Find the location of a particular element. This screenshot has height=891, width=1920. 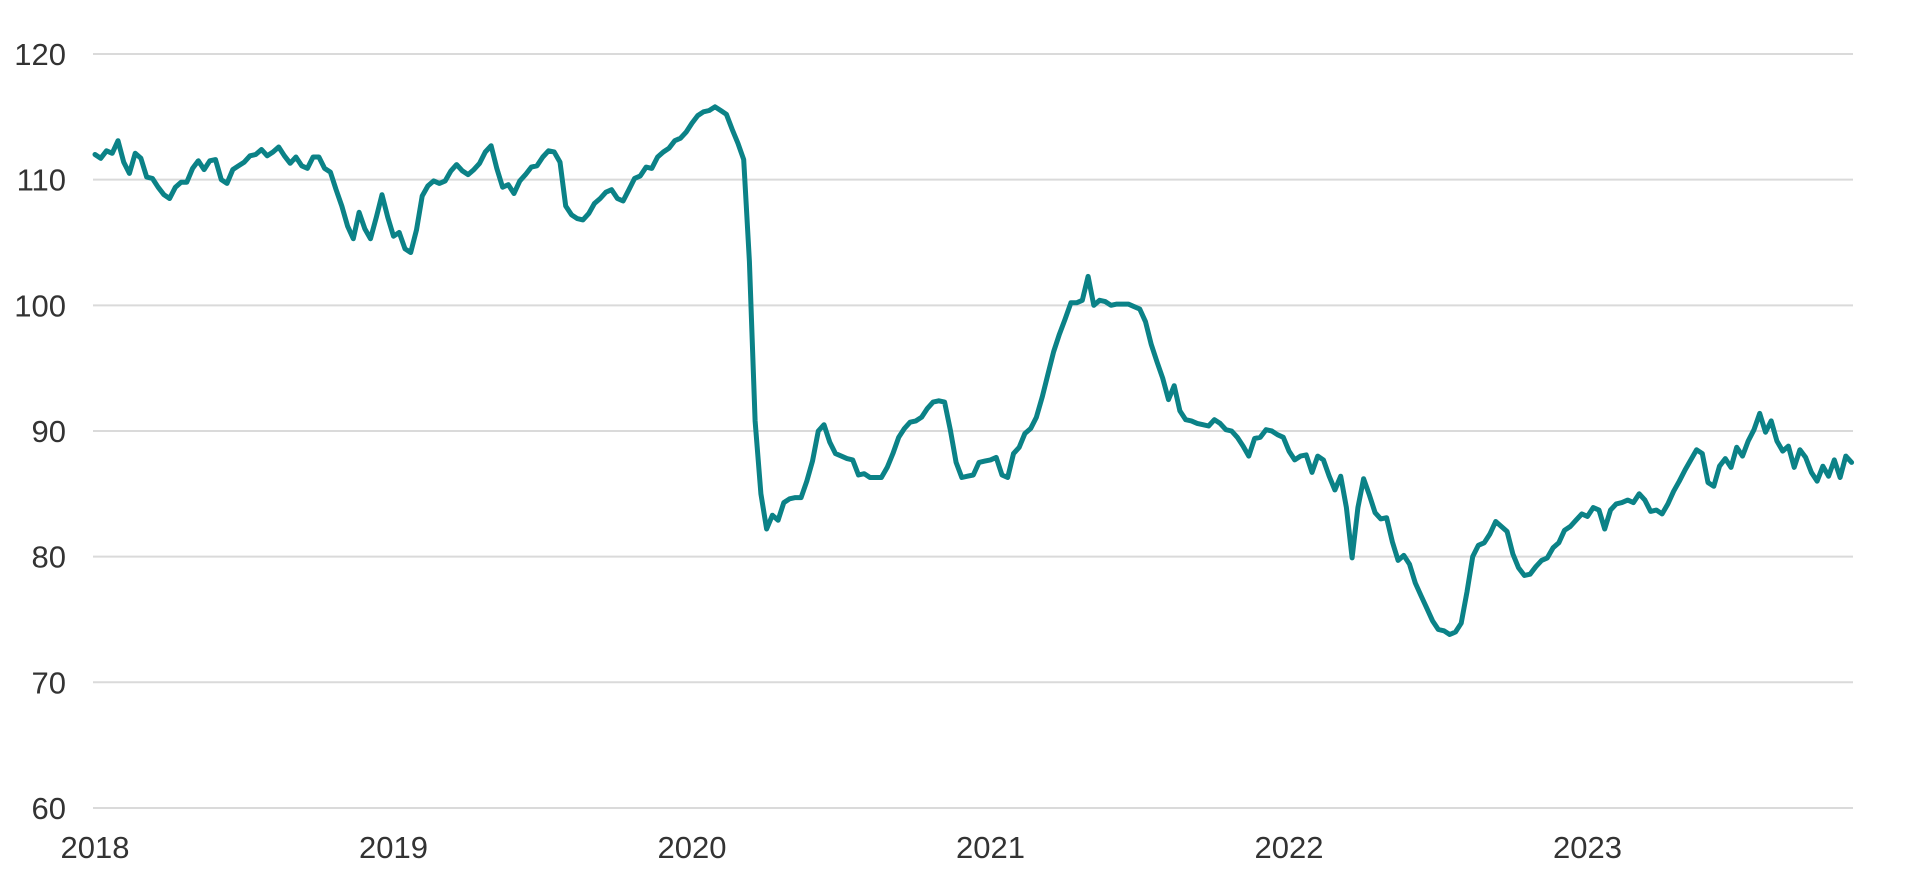

y-tick-label-60: 60 is located at coordinates (49, 808).